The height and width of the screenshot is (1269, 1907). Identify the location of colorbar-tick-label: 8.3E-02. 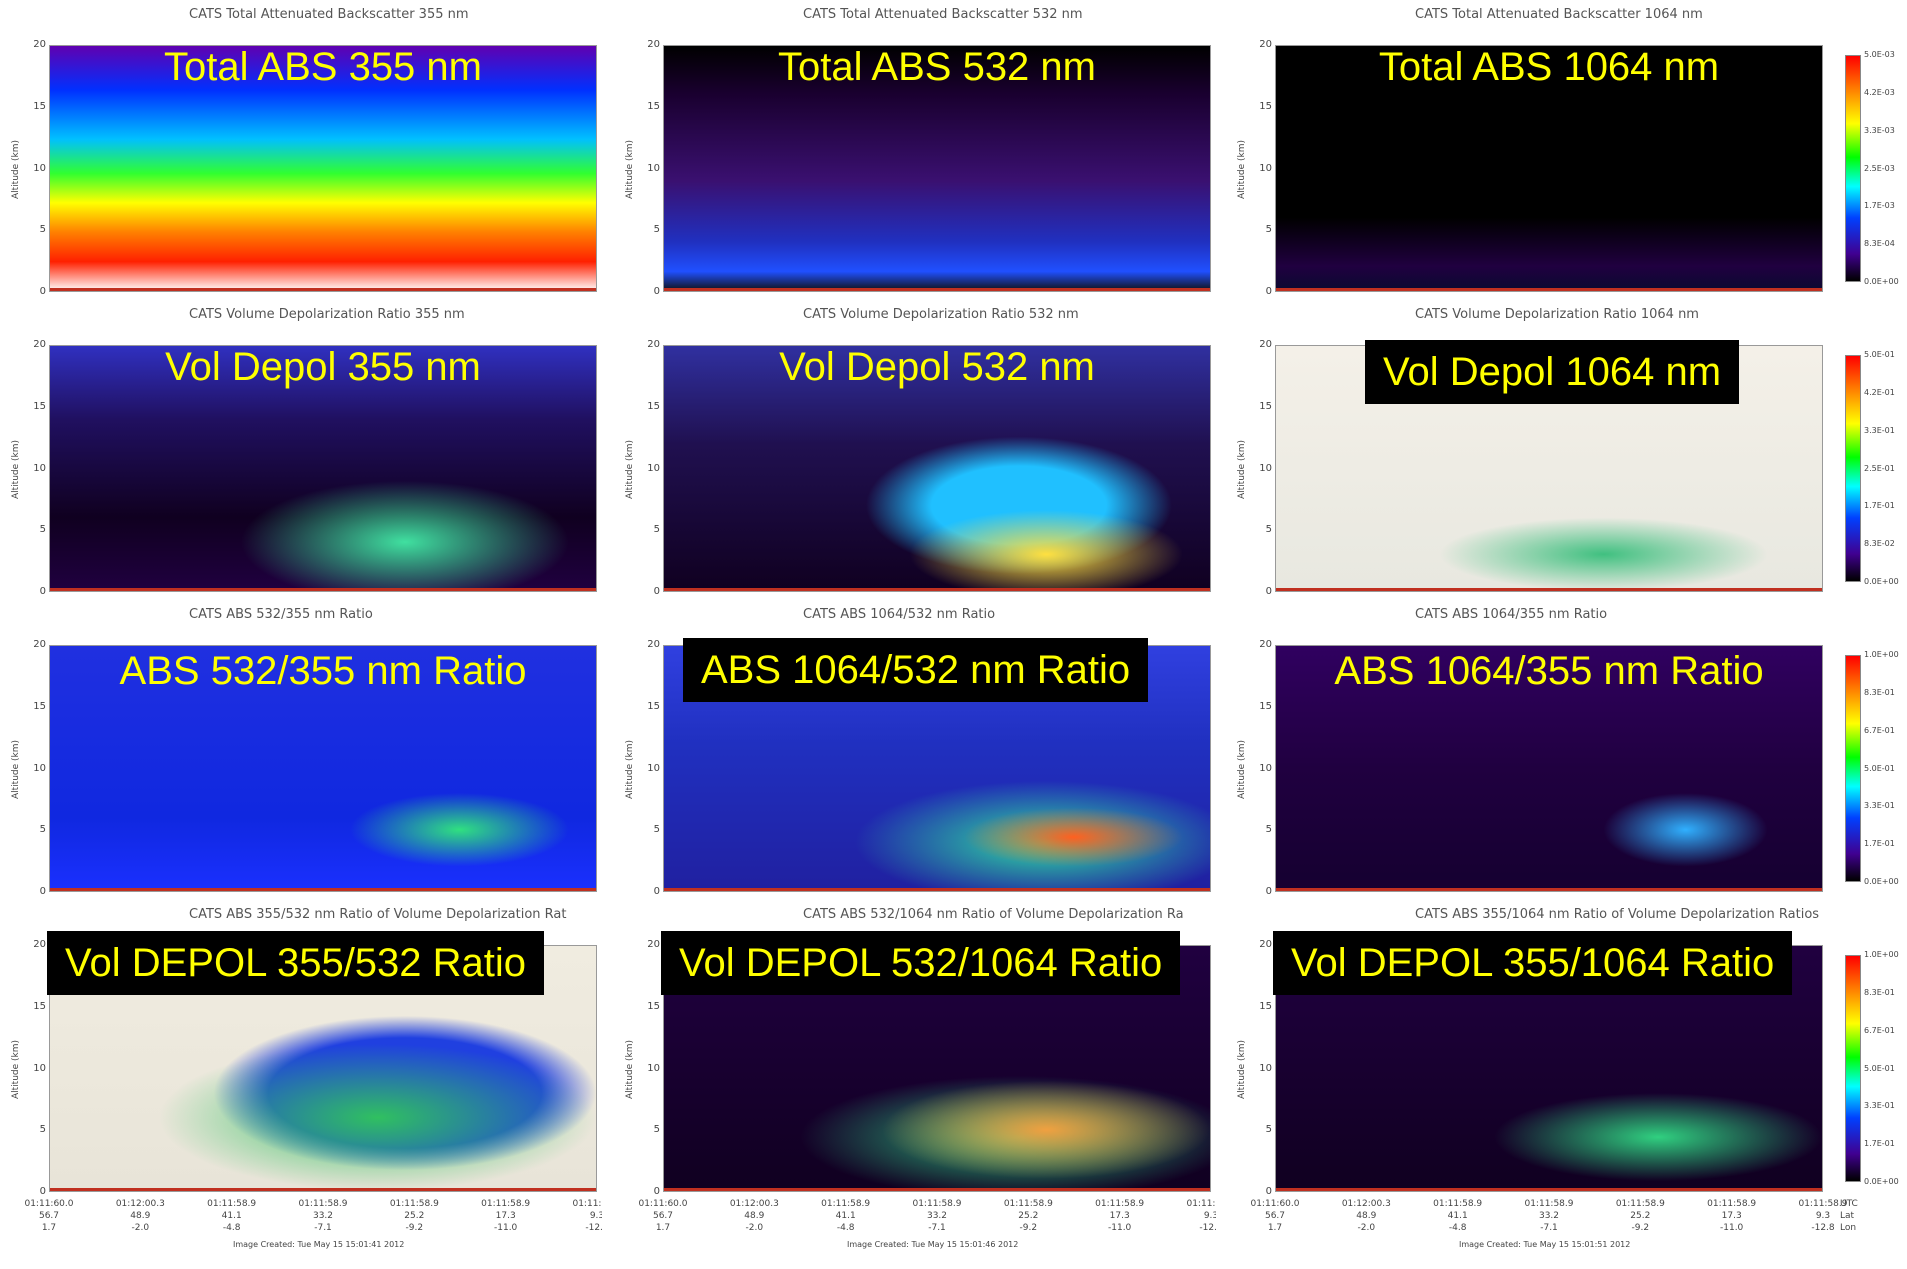
(1879, 544).